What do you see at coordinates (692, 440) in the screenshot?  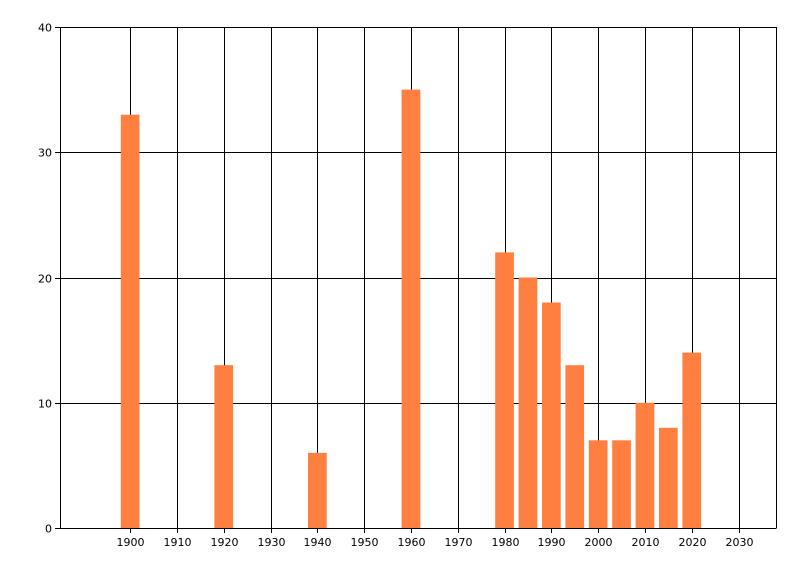 I see `bar-2020` at bounding box center [692, 440].